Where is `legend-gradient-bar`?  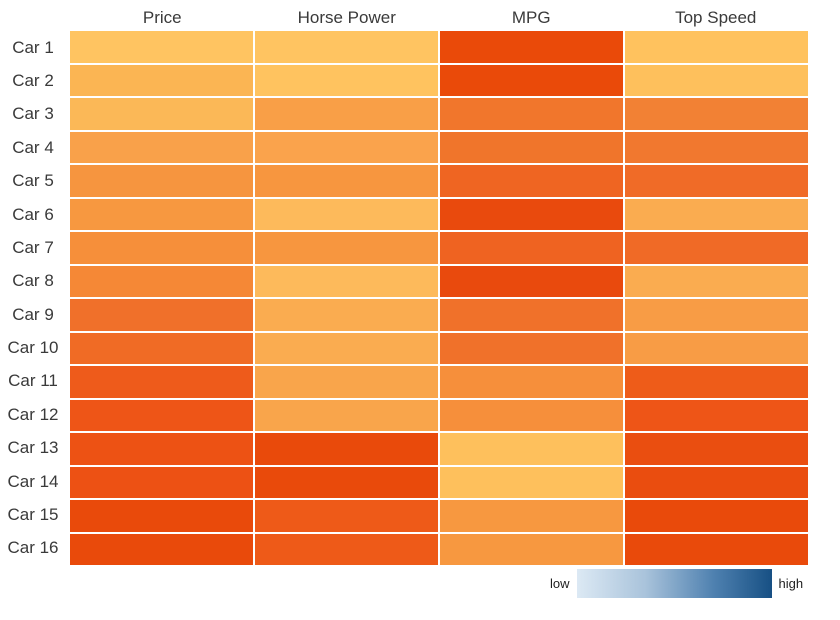 legend-gradient-bar is located at coordinates (674, 583).